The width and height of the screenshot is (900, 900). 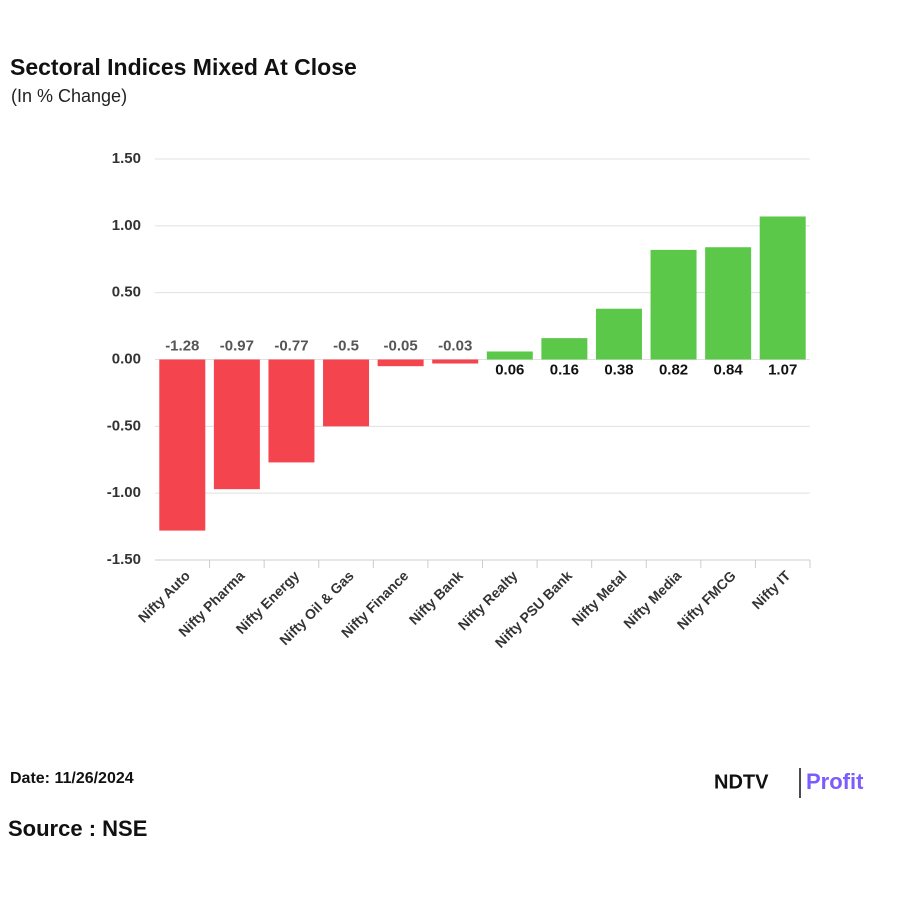 I want to click on x-tick-label: Nifty IT, so click(x=771, y=589).